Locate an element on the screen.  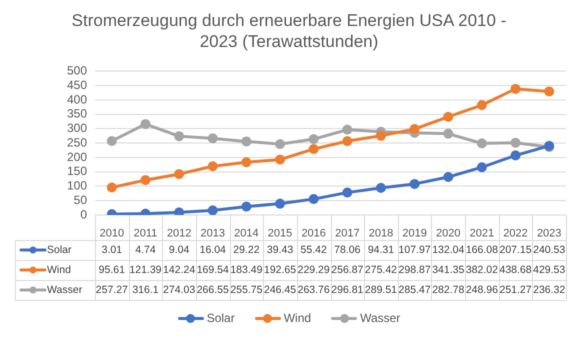
data-label: 107.97 is located at coordinates (414, 250).